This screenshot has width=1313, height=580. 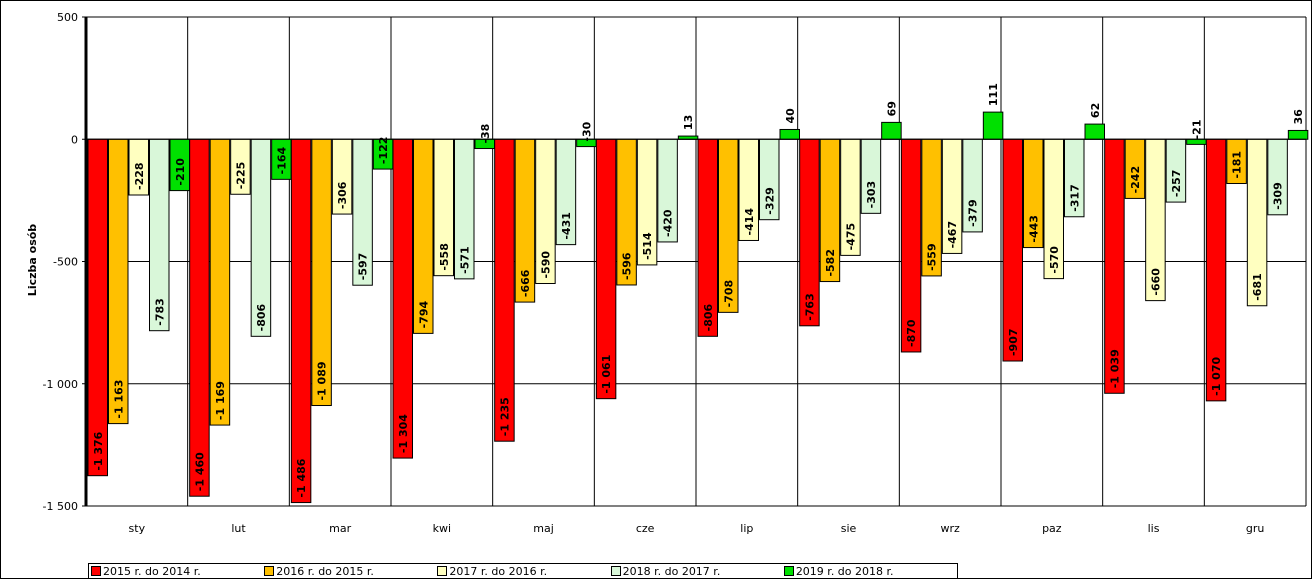 I want to click on data-label: -164, so click(x=281, y=160).